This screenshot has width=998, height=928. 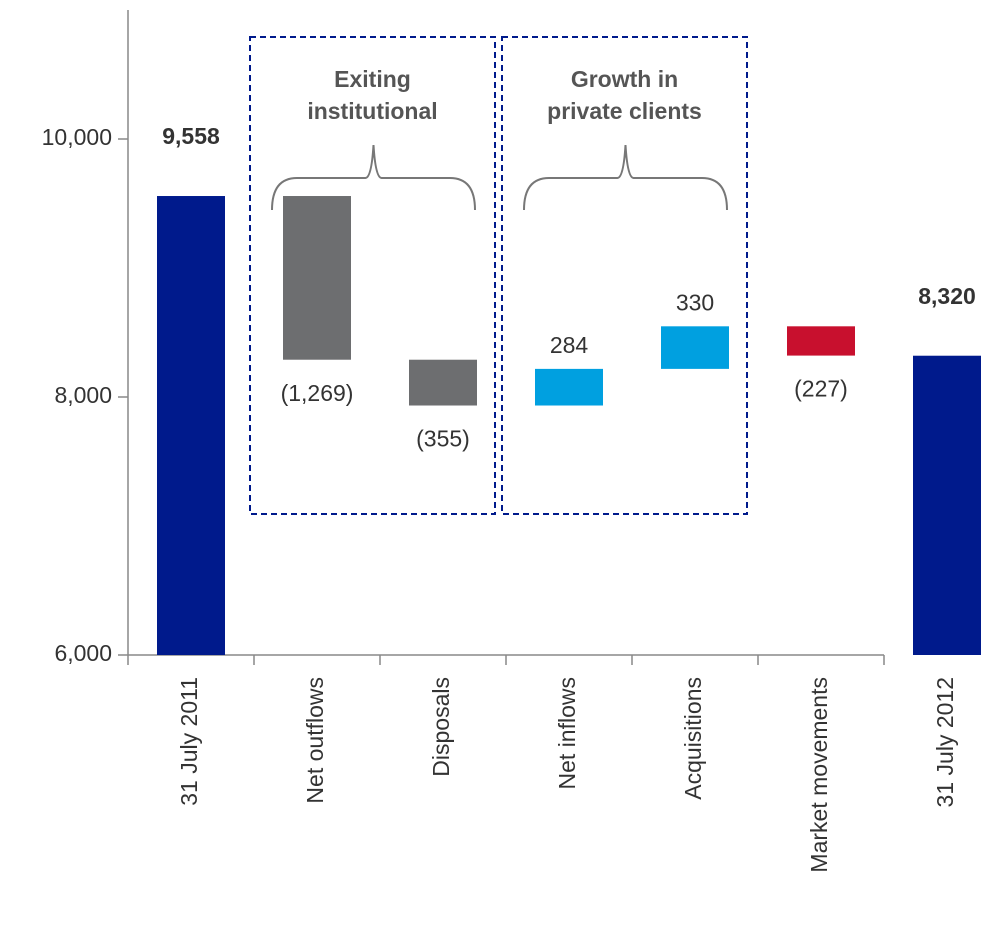 I want to click on group-label: Exiting institutional, so click(x=372, y=95).